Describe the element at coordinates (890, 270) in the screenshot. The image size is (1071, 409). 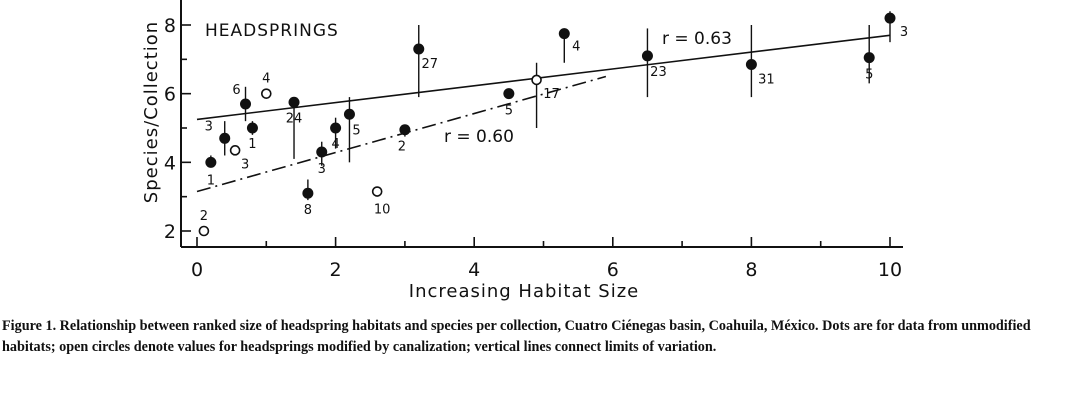
I see `x-tick-label: 10` at that location.